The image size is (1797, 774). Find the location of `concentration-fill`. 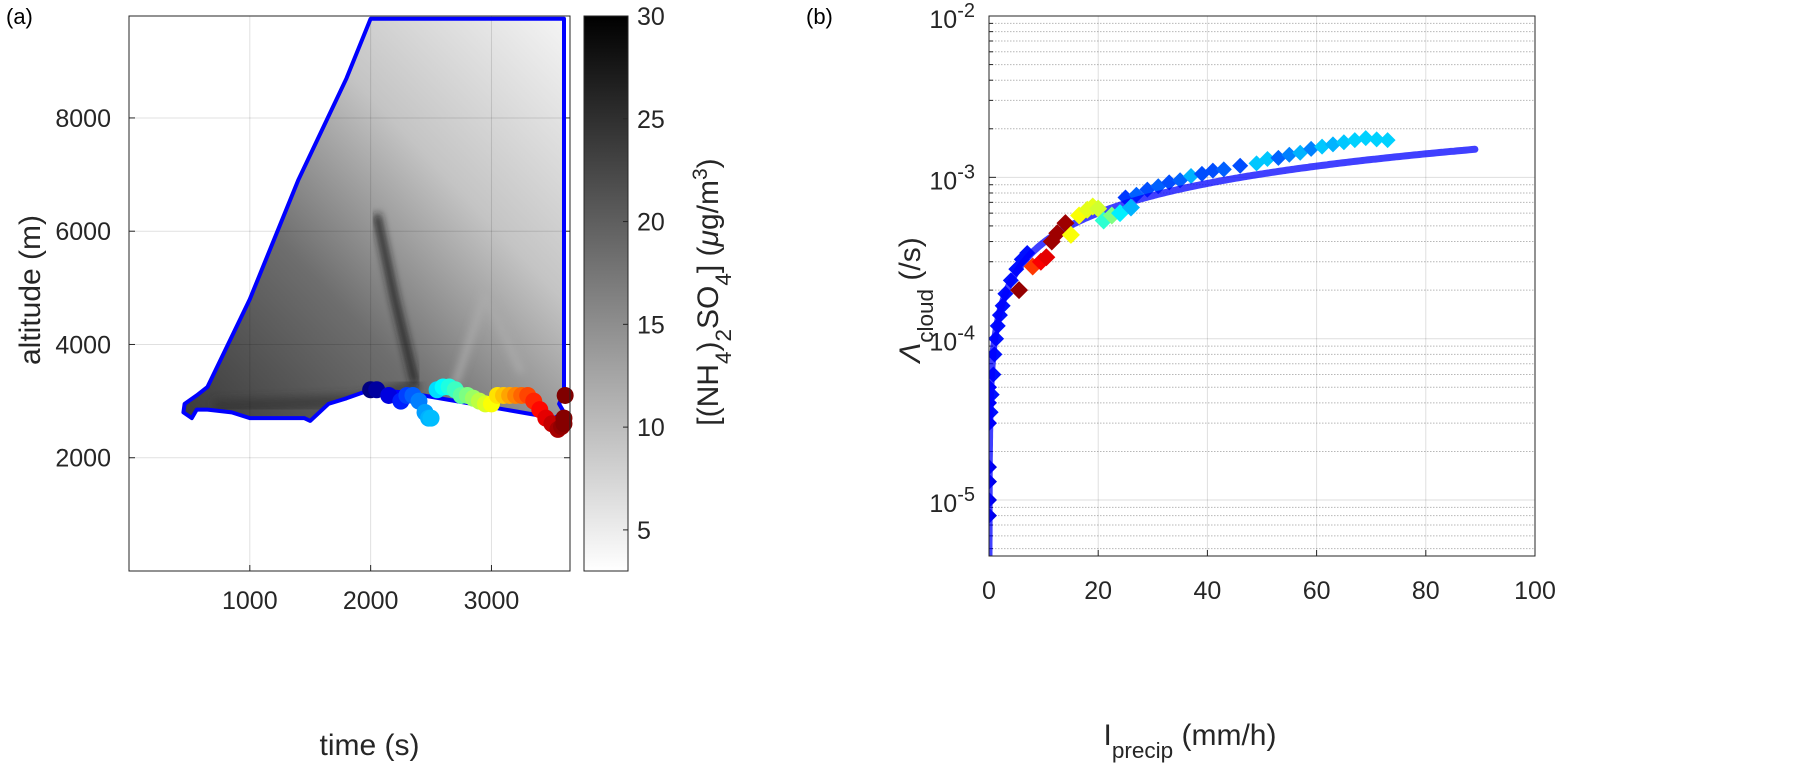

concentration-fill is located at coordinates (373, 219).